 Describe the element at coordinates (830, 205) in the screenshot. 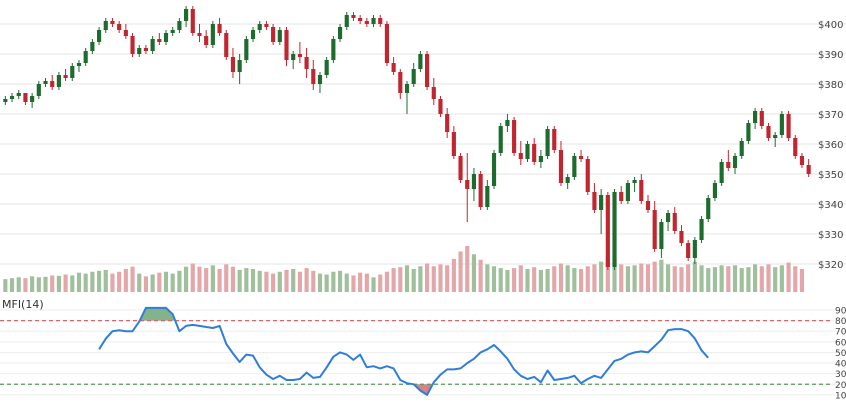

I see `price-tick-label: $340` at that location.